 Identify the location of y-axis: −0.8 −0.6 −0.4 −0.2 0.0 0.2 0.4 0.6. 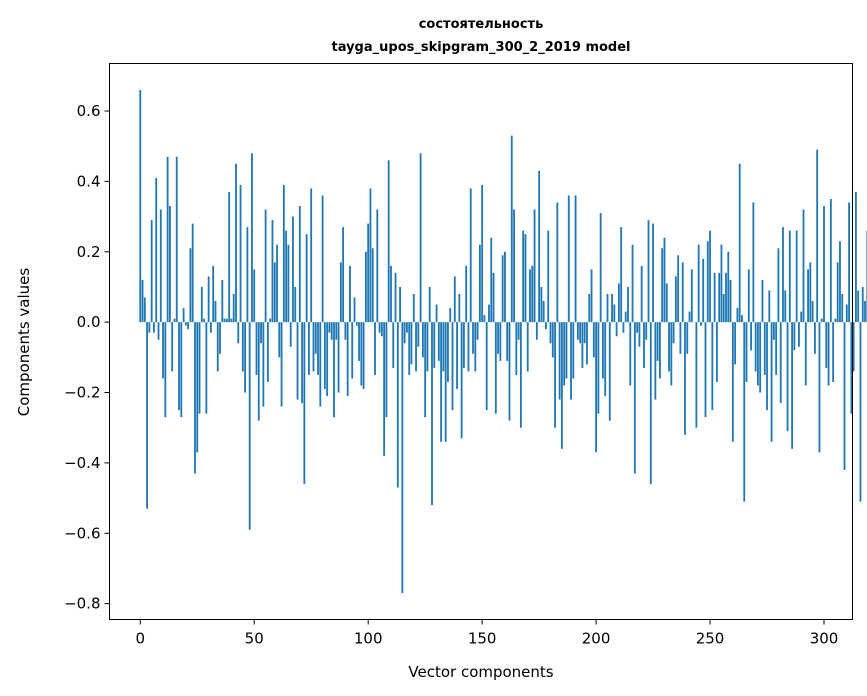
(87, 357).